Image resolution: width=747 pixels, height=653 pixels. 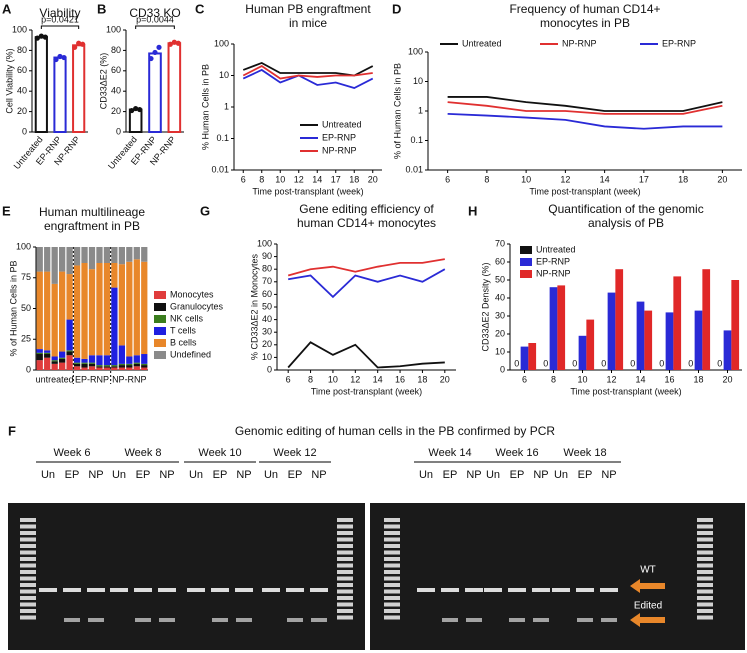 I want to click on gel-left, so click(x=186, y=576).